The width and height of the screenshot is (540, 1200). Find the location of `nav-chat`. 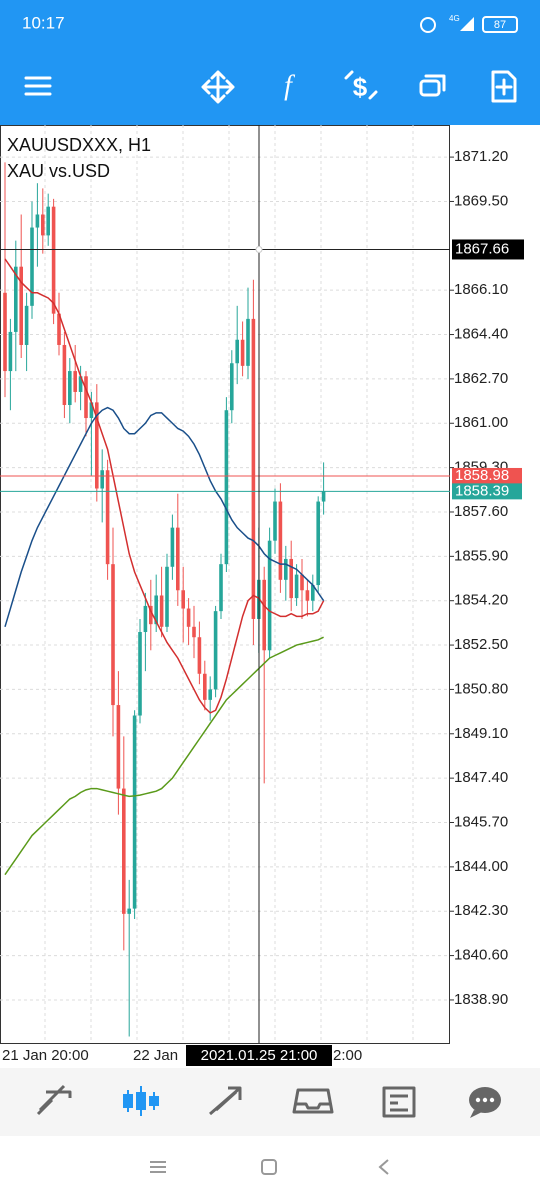

nav-chat is located at coordinates (485, 1102).